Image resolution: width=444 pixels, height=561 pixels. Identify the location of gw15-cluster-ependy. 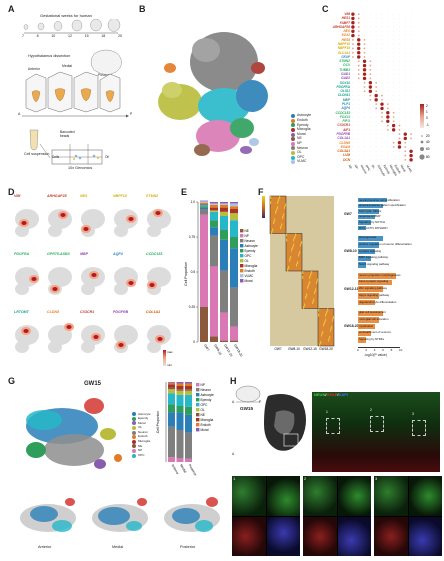
(36, 450).